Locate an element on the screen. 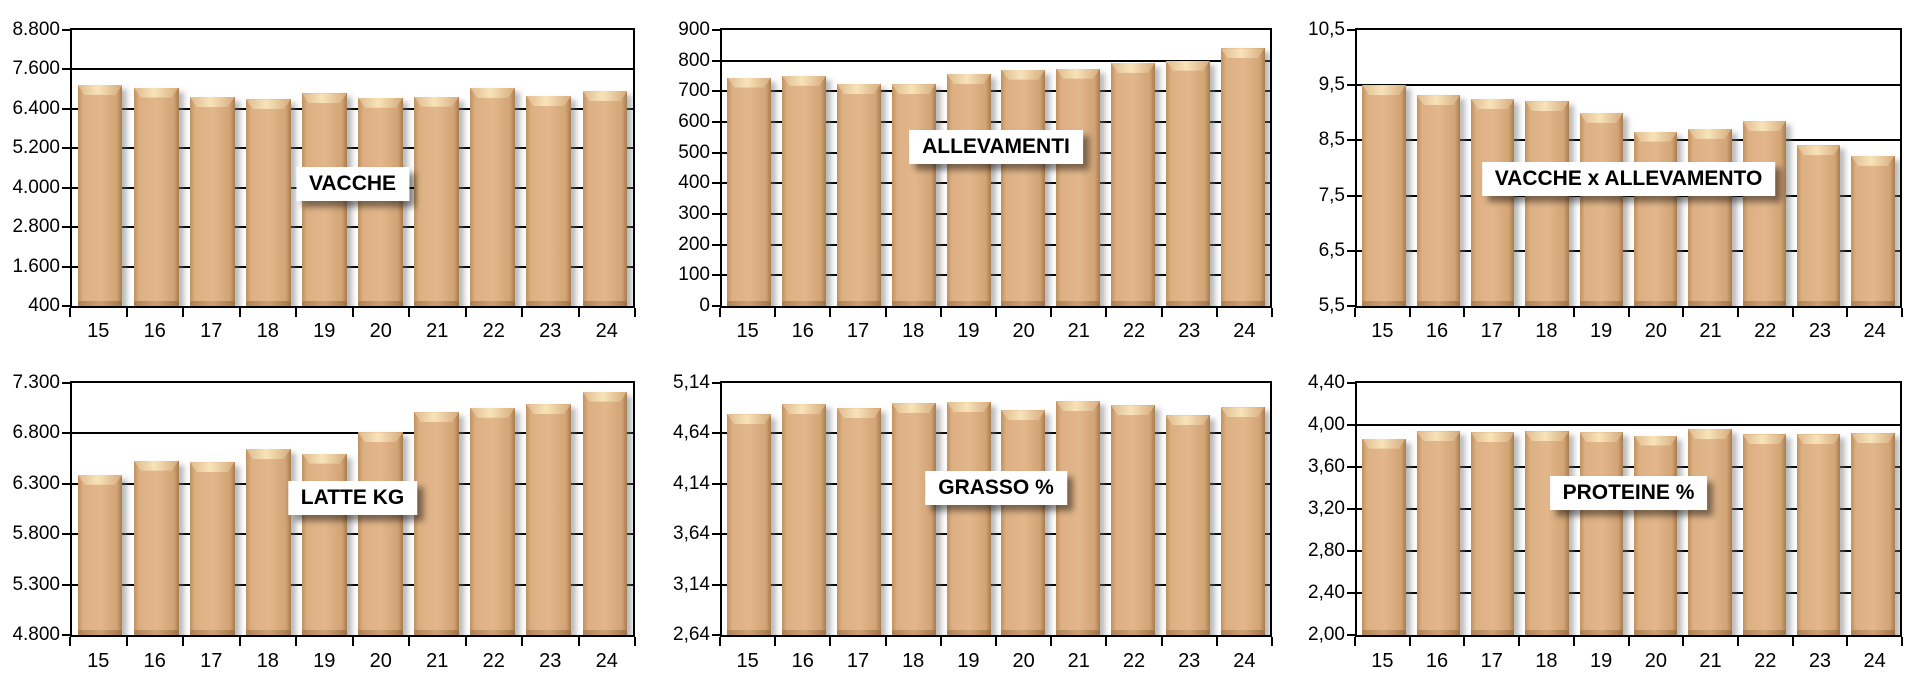 The width and height of the screenshot is (1921, 697). y-tick-label: 3,60 is located at coordinates (1326, 466).